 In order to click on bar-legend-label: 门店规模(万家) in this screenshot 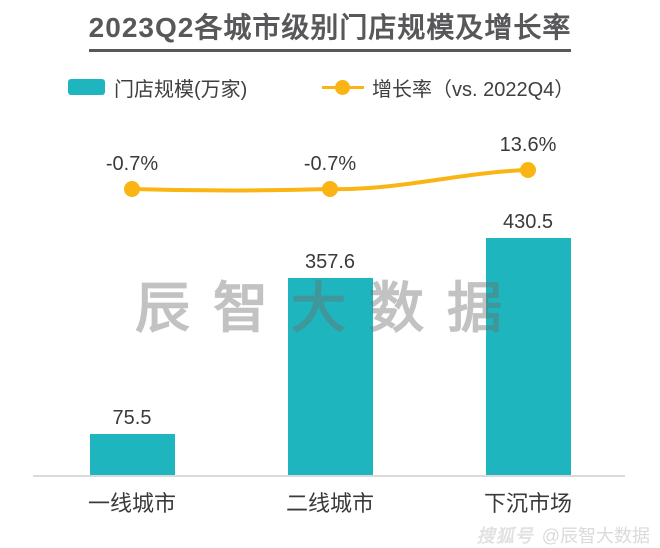, I will do `click(181, 89)`.